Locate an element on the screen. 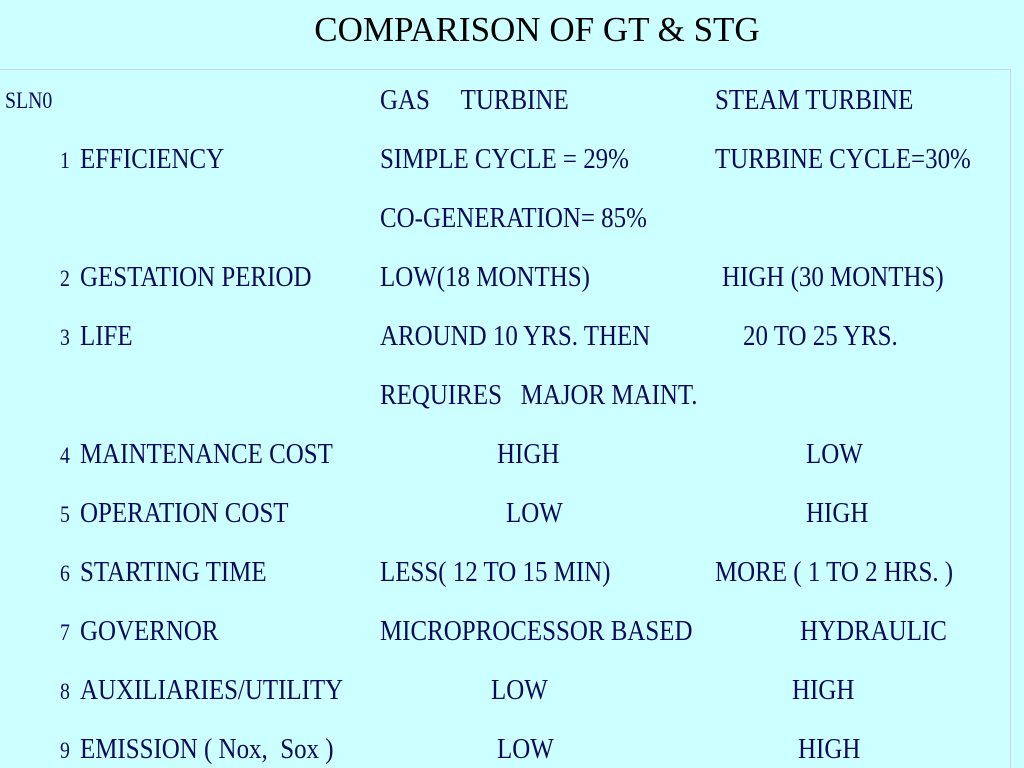 The width and height of the screenshot is (1024, 768). steam-turbine-value: MORE ( 1 TO 2 HRS. ) is located at coordinates (834, 572).